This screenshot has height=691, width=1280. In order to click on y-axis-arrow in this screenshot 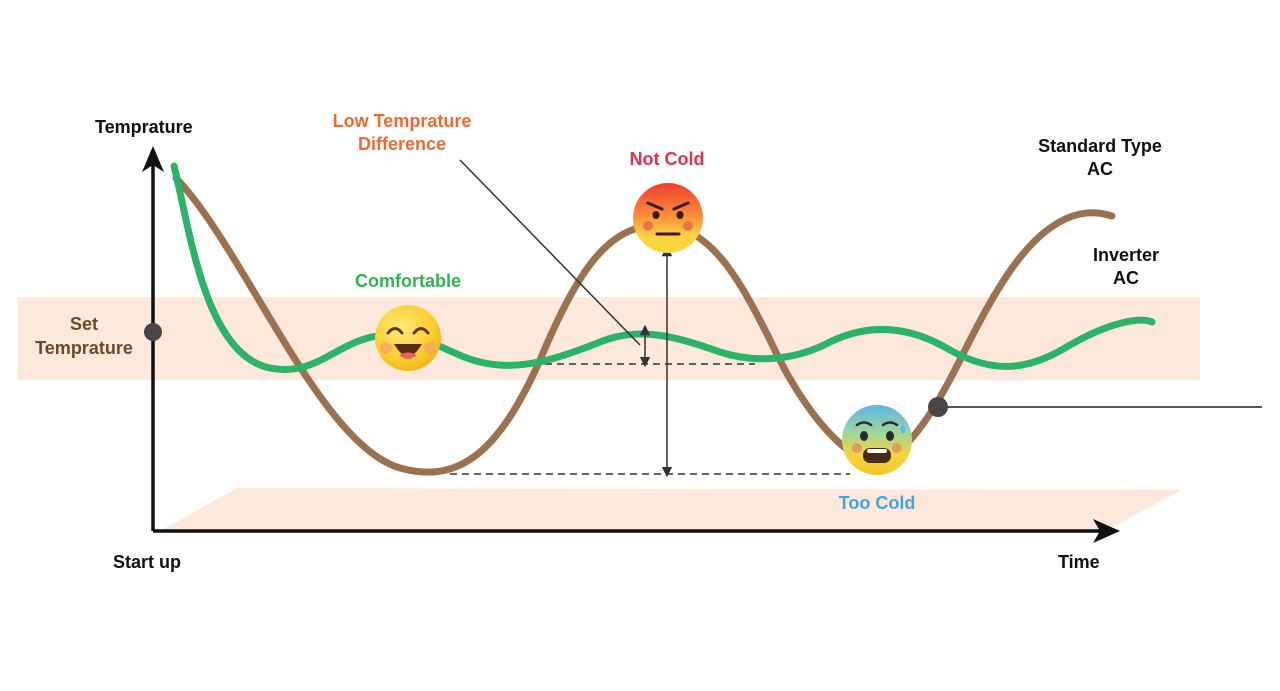, I will do `click(153, 159)`.